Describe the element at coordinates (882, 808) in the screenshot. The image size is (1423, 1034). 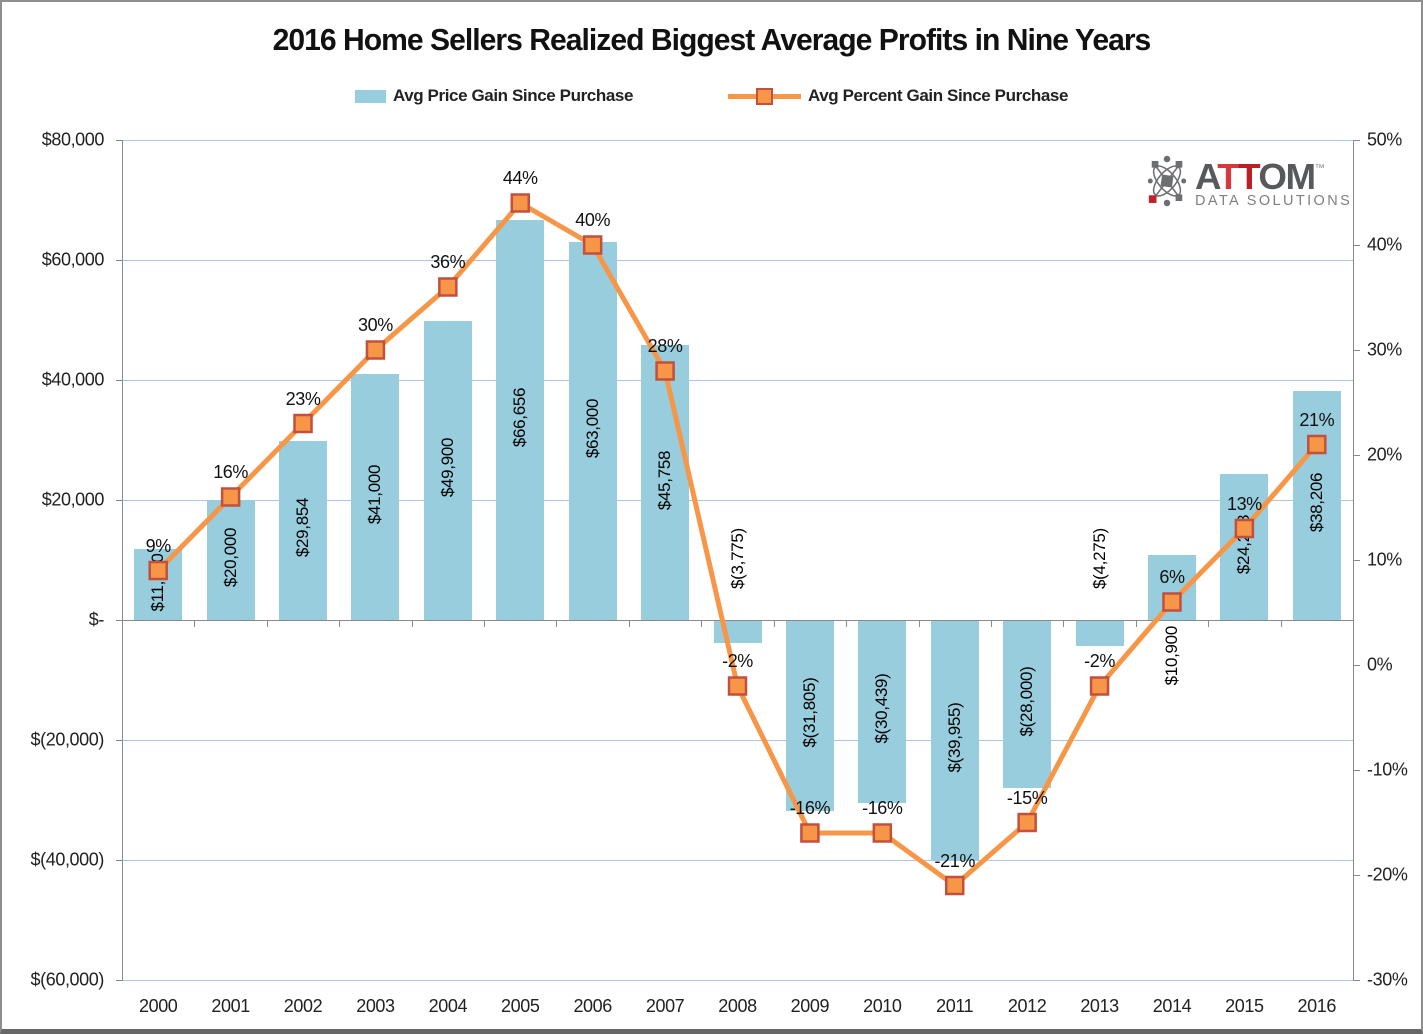
I see `percent-label-2010: -16%` at that location.